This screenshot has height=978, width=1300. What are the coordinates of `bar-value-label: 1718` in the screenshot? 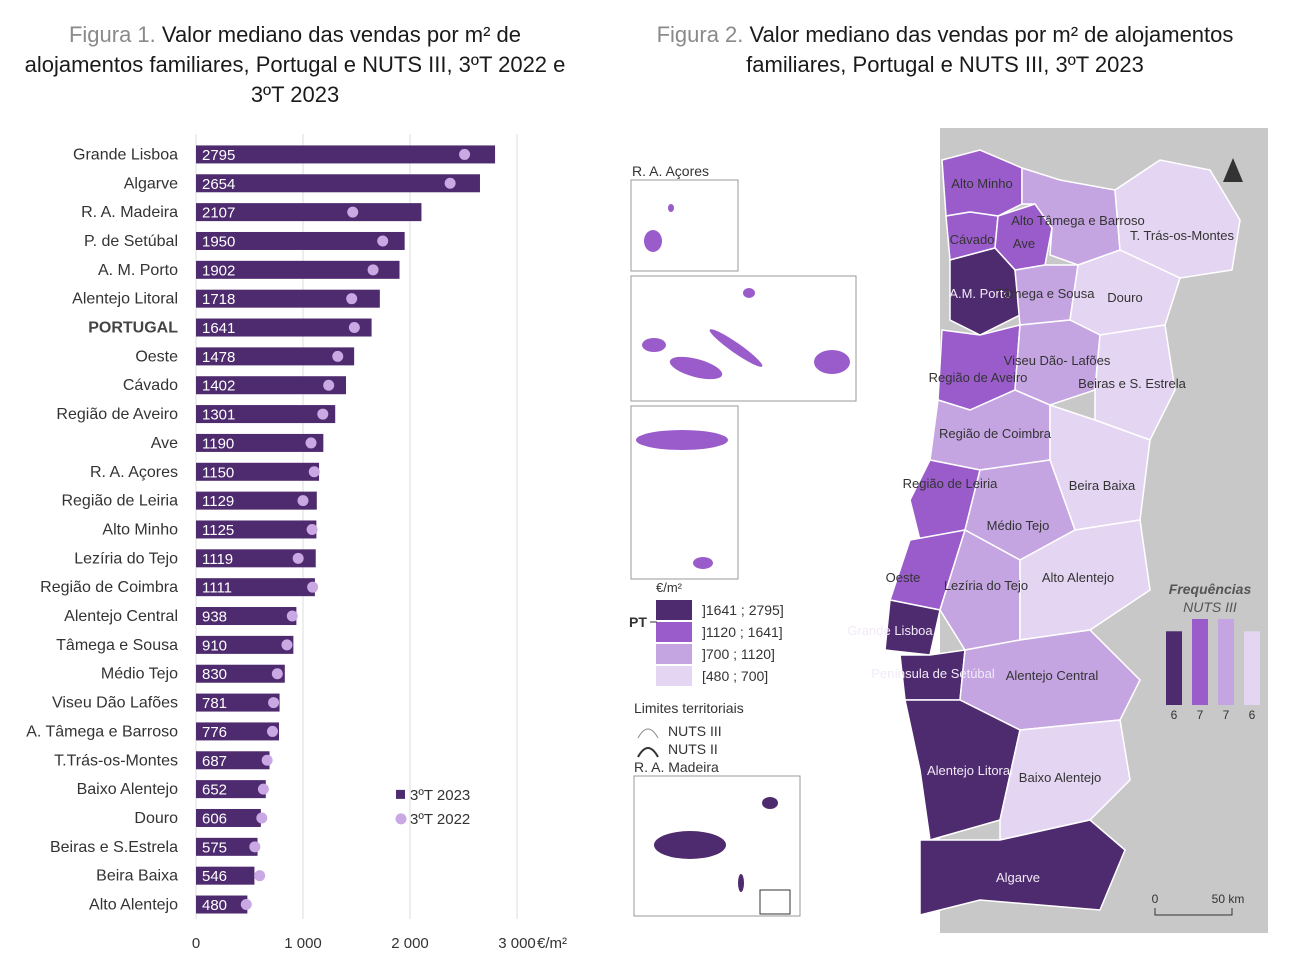 It's located at (218, 299).